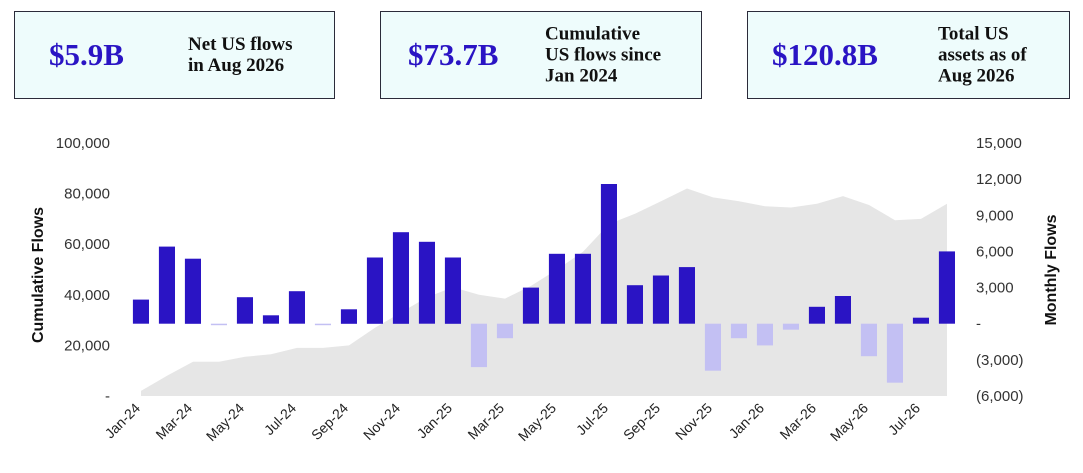 Image resolution: width=1083 pixels, height=473 pixels. I want to click on x-axis-tick: Nov-24, so click(381, 421).